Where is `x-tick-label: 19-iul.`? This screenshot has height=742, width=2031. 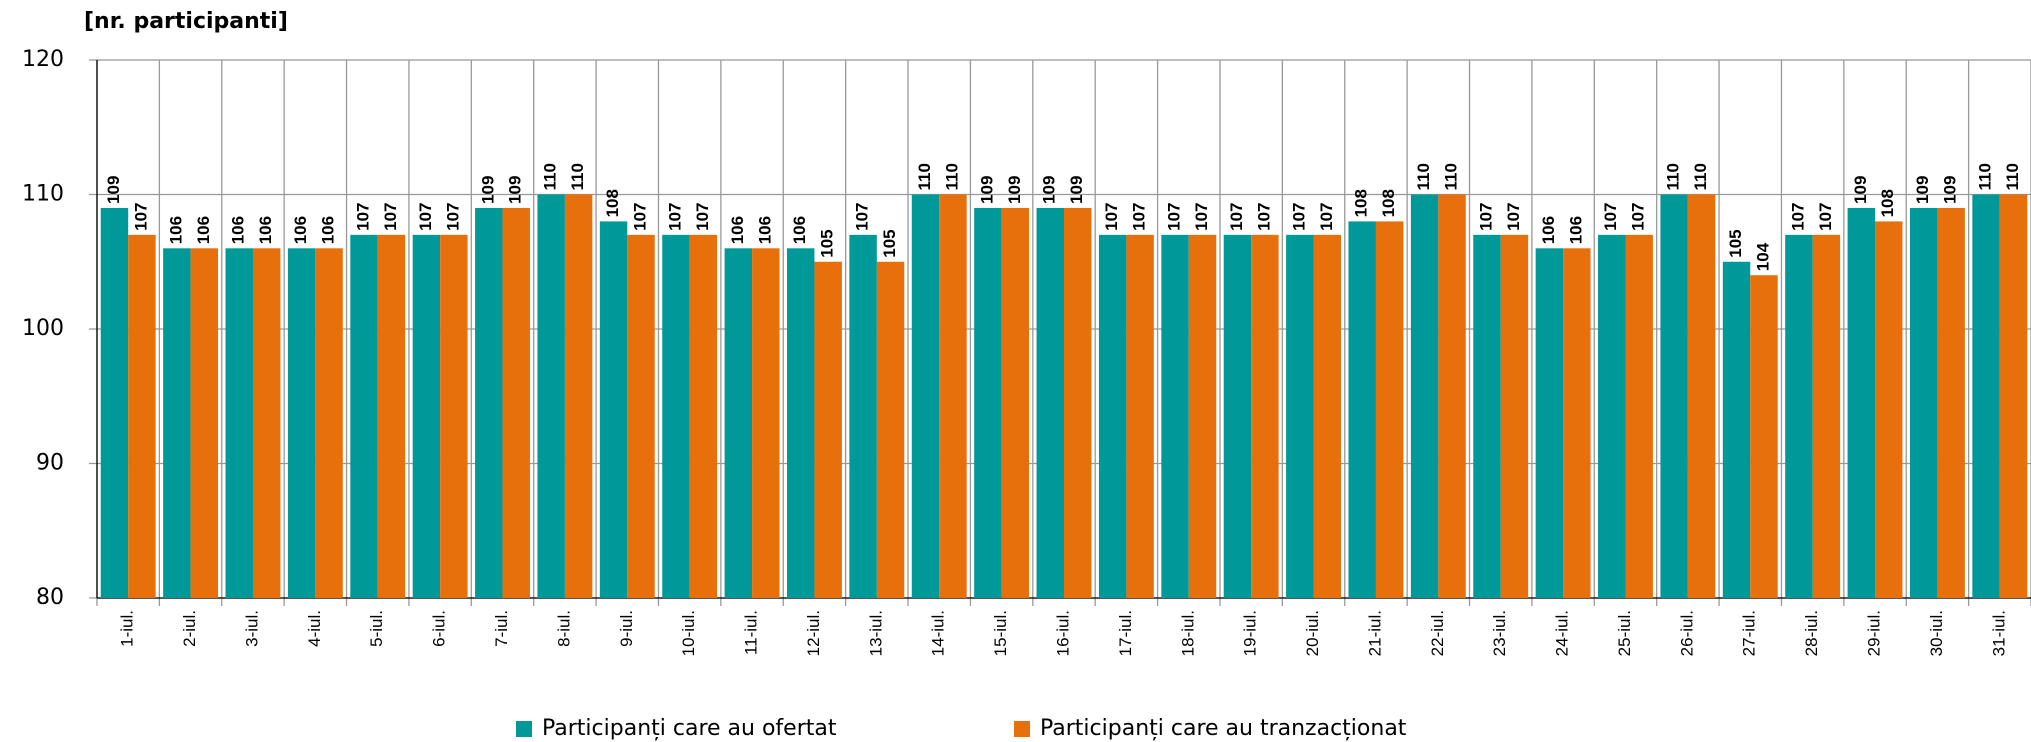
x-tick-label: 19-iul. is located at coordinates (1250, 633).